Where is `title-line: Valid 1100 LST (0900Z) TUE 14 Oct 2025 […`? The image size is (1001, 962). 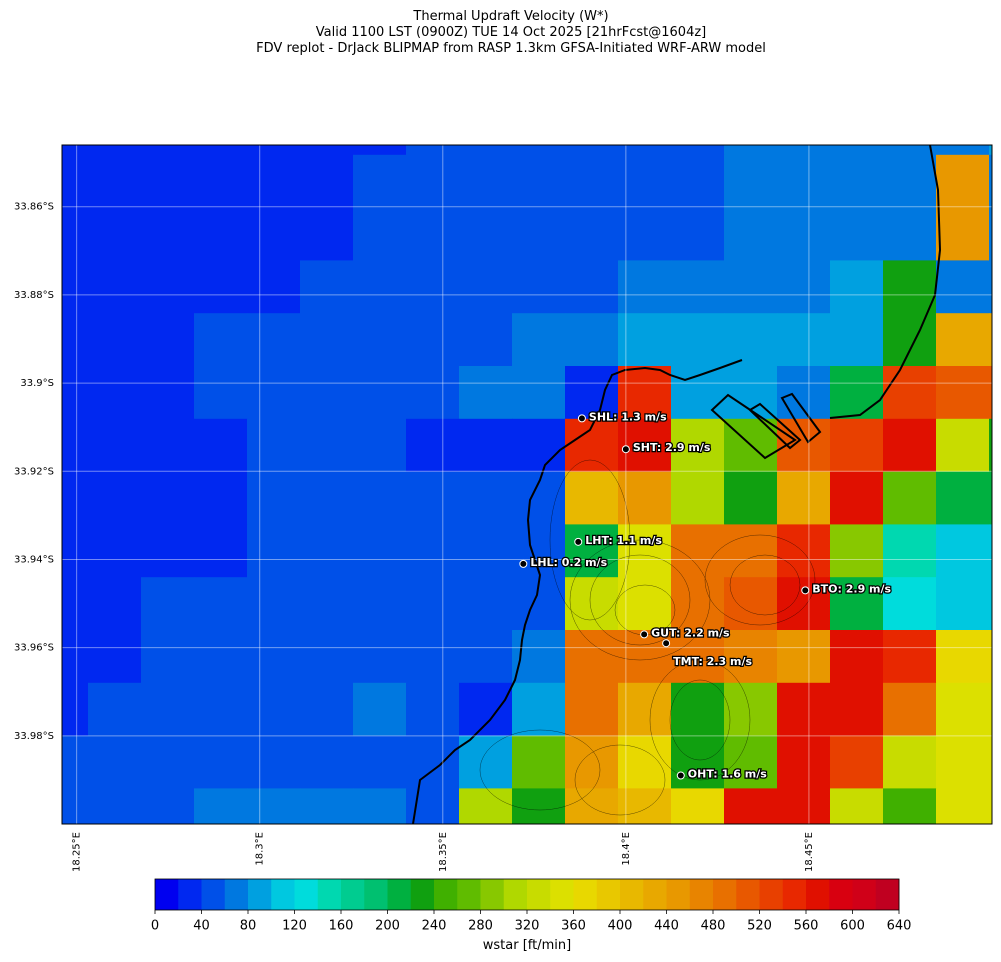 title-line: Valid 1100 LST (0900Z) TUE 14 Oct 2025 [… is located at coordinates (511, 32).